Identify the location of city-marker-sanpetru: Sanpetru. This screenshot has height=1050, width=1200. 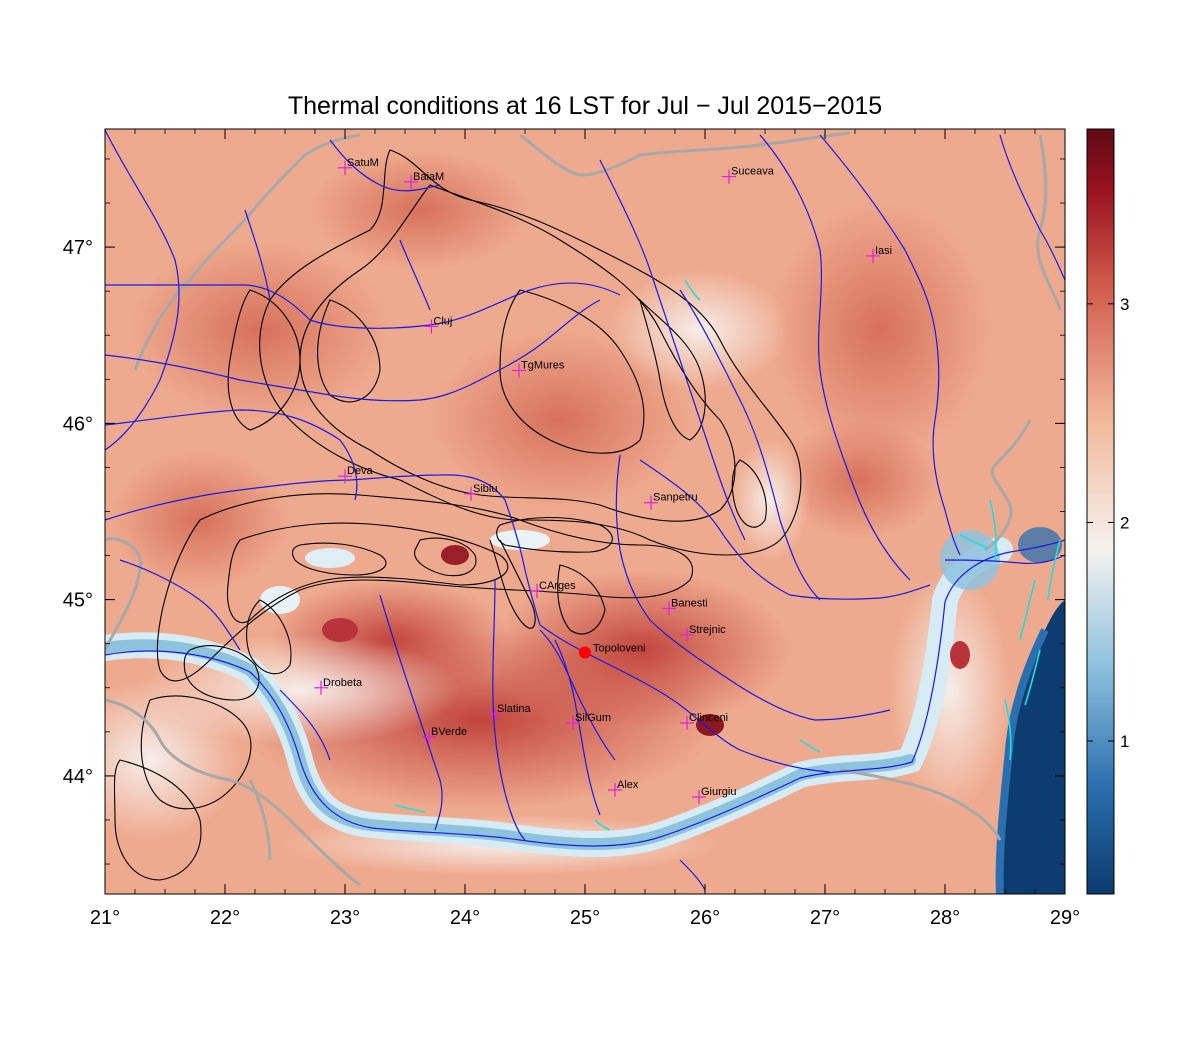
(671, 501).